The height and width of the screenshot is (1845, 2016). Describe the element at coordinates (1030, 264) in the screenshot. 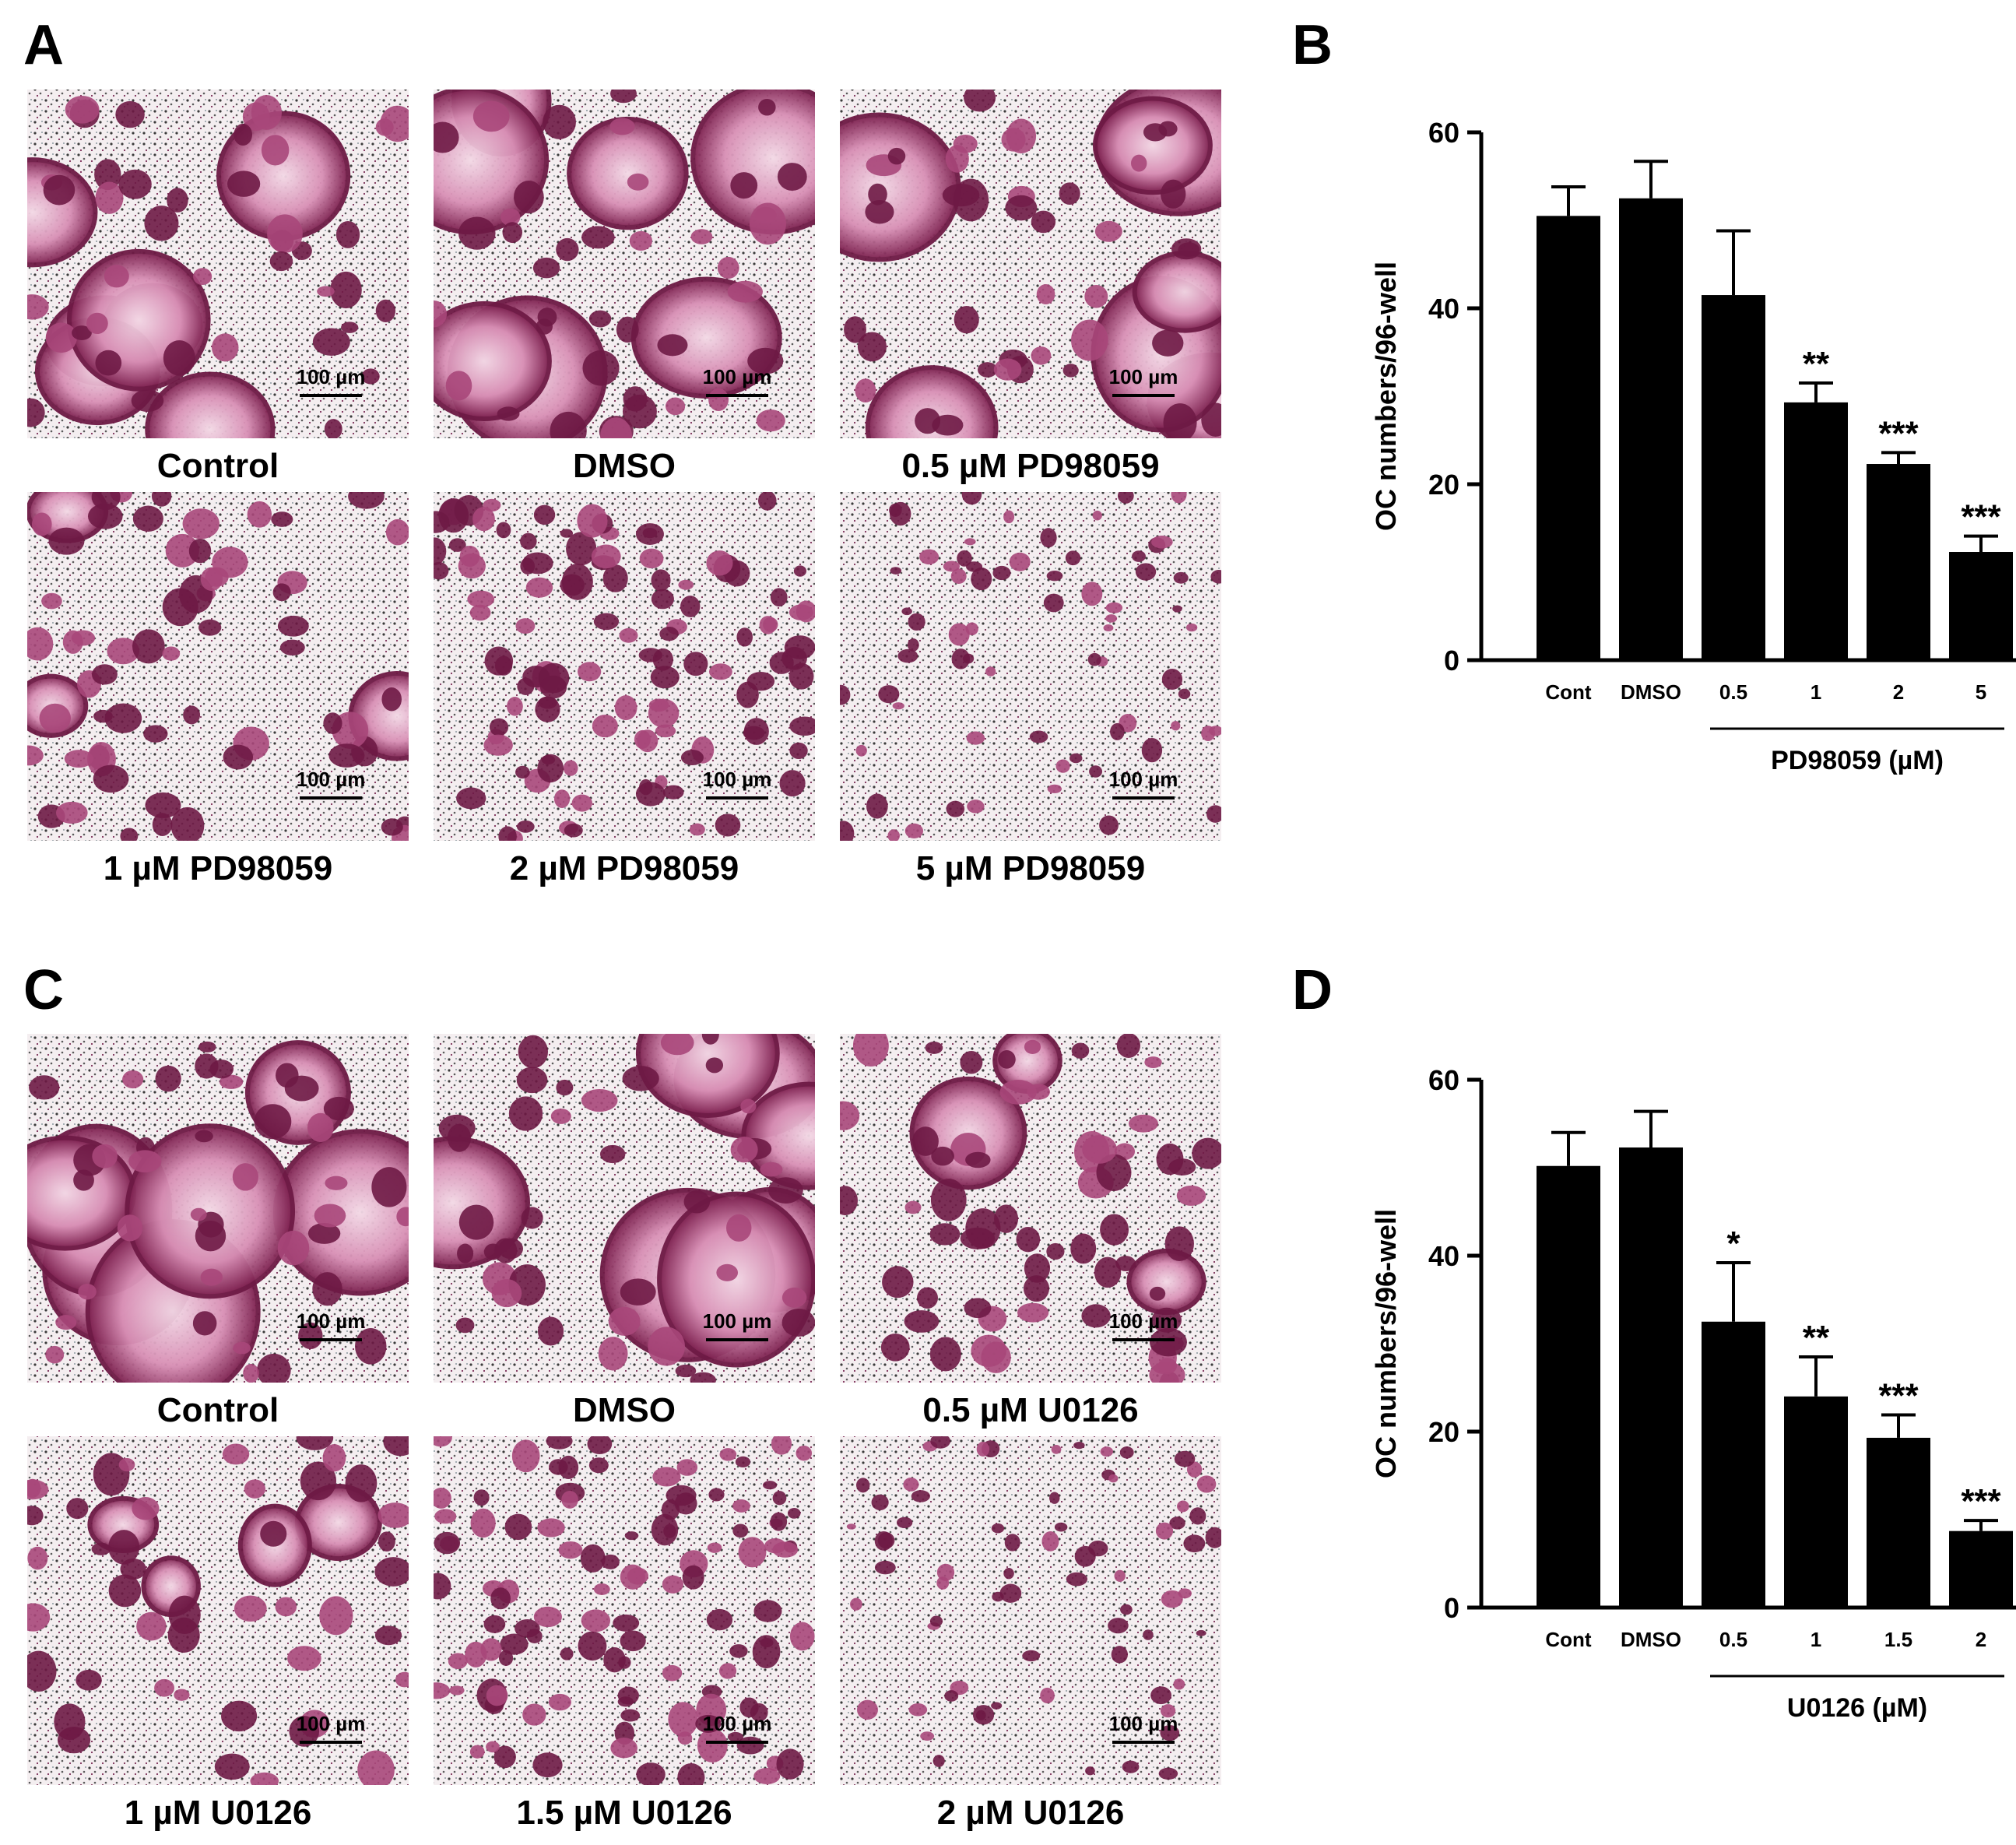

I see `micrograph-a-2: 100 µm` at that location.